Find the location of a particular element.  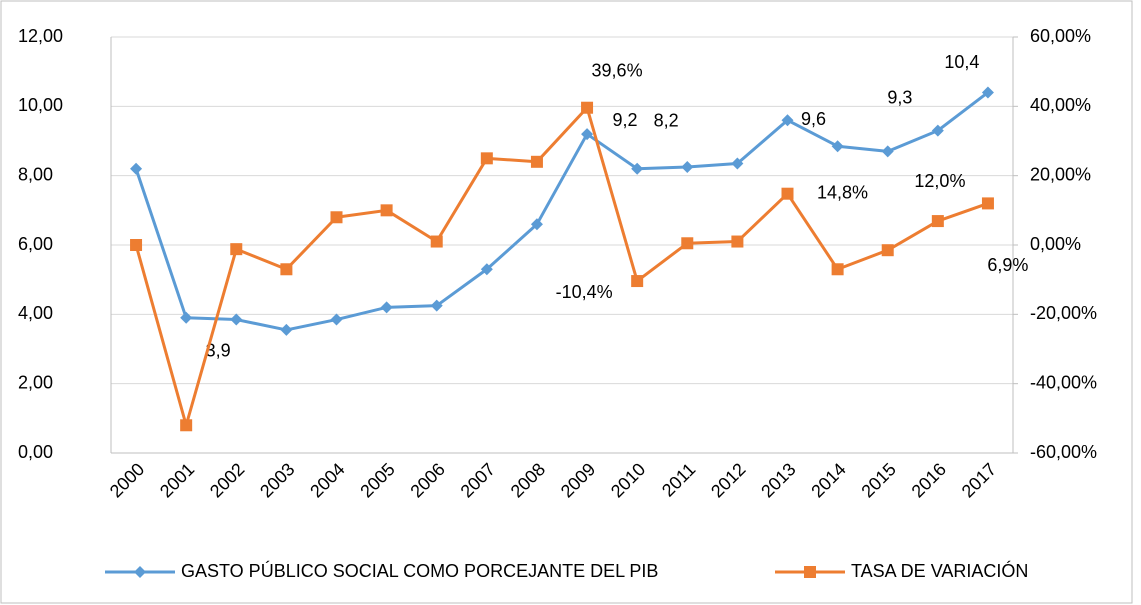

y-tick-label: 6,00 is located at coordinates (35, 244).